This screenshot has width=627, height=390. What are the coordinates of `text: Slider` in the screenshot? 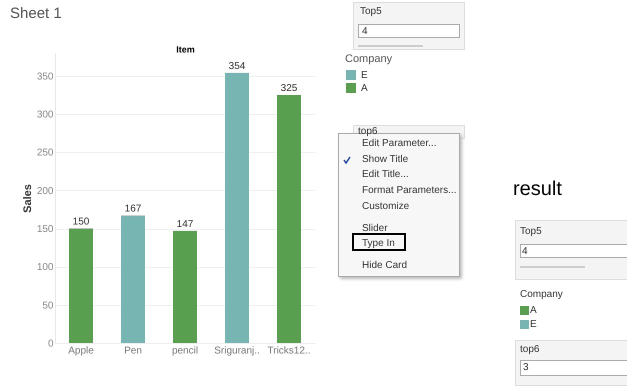 It's located at (375, 228).